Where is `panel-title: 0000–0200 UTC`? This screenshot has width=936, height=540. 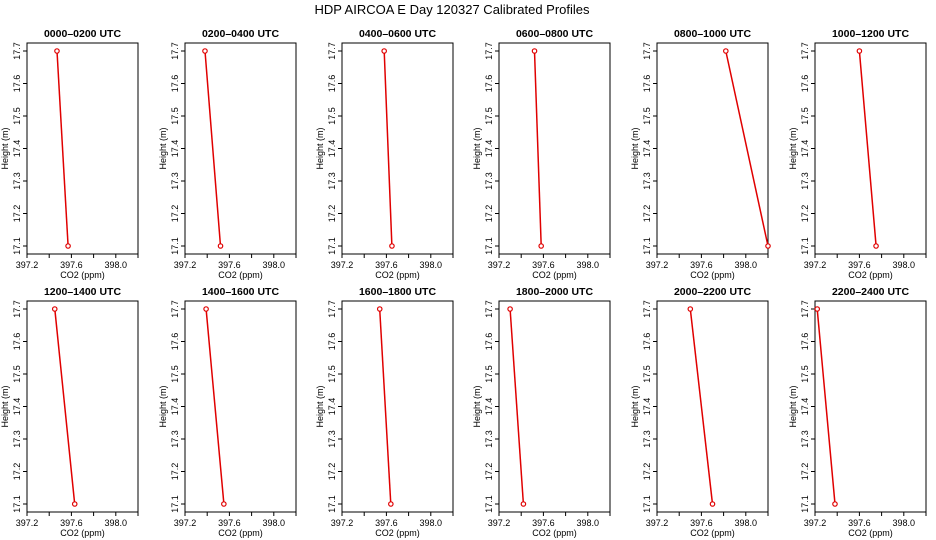
panel-title: 0000–0200 UTC is located at coordinates (82, 34).